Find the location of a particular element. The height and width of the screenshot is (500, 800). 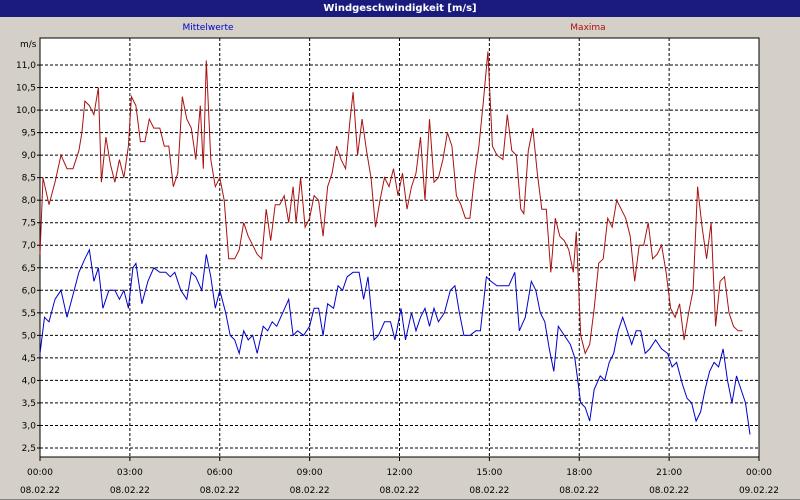

y-tick-label: 7,5 is located at coordinates (29, 224).